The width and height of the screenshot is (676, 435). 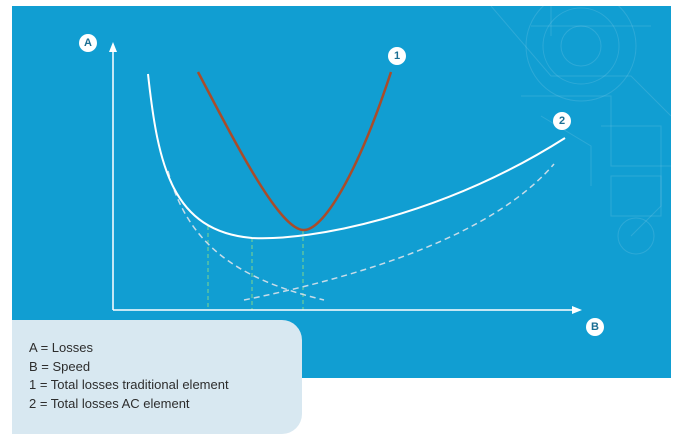 What do you see at coordinates (577, 310) in the screenshot?
I see `x-axis-arrow` at bounding box center [577, 310].